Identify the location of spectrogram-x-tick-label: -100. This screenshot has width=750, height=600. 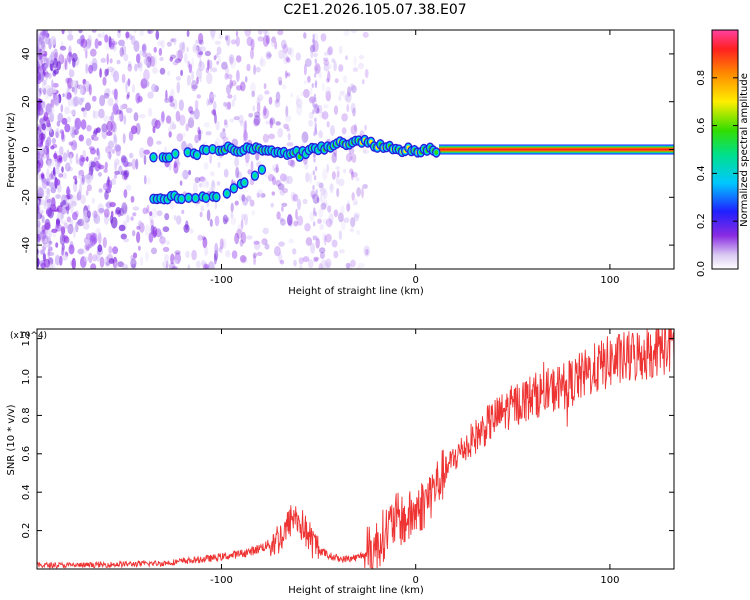
(221, 280).